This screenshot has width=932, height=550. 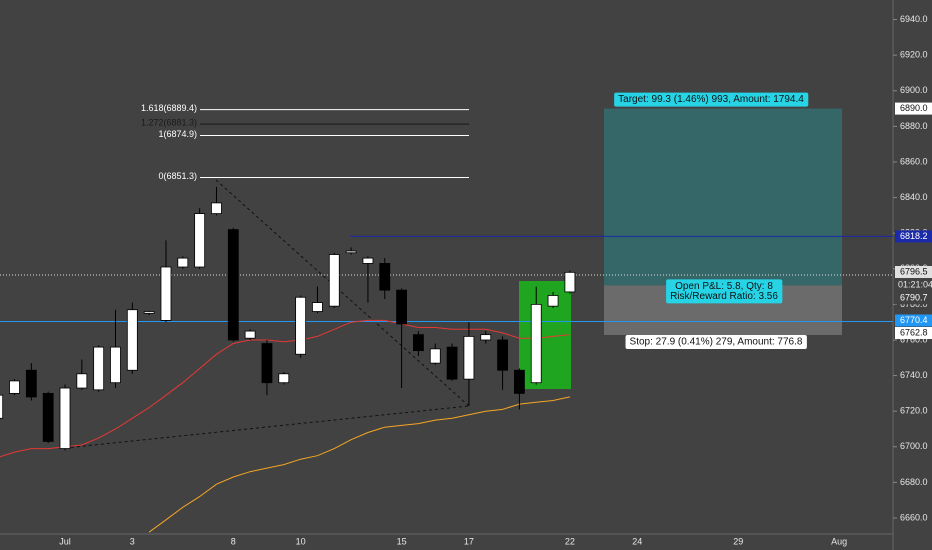 I want to click on stop-label: Stop: 27.9 (0.41%) 279, Amount: 776.8, so click(x=716, y=341).